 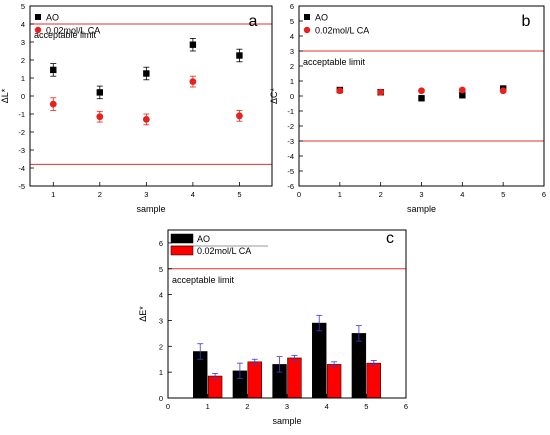 I want to click on y-axis-label: ΔE*, so click(x=143, y=314).